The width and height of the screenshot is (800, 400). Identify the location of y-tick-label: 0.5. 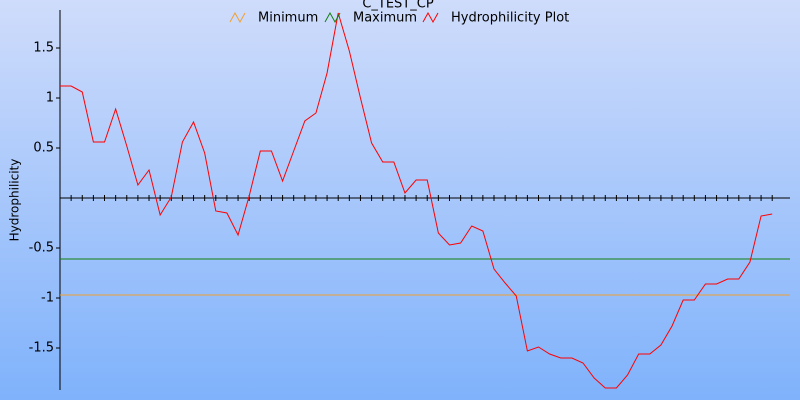
(43, 148).